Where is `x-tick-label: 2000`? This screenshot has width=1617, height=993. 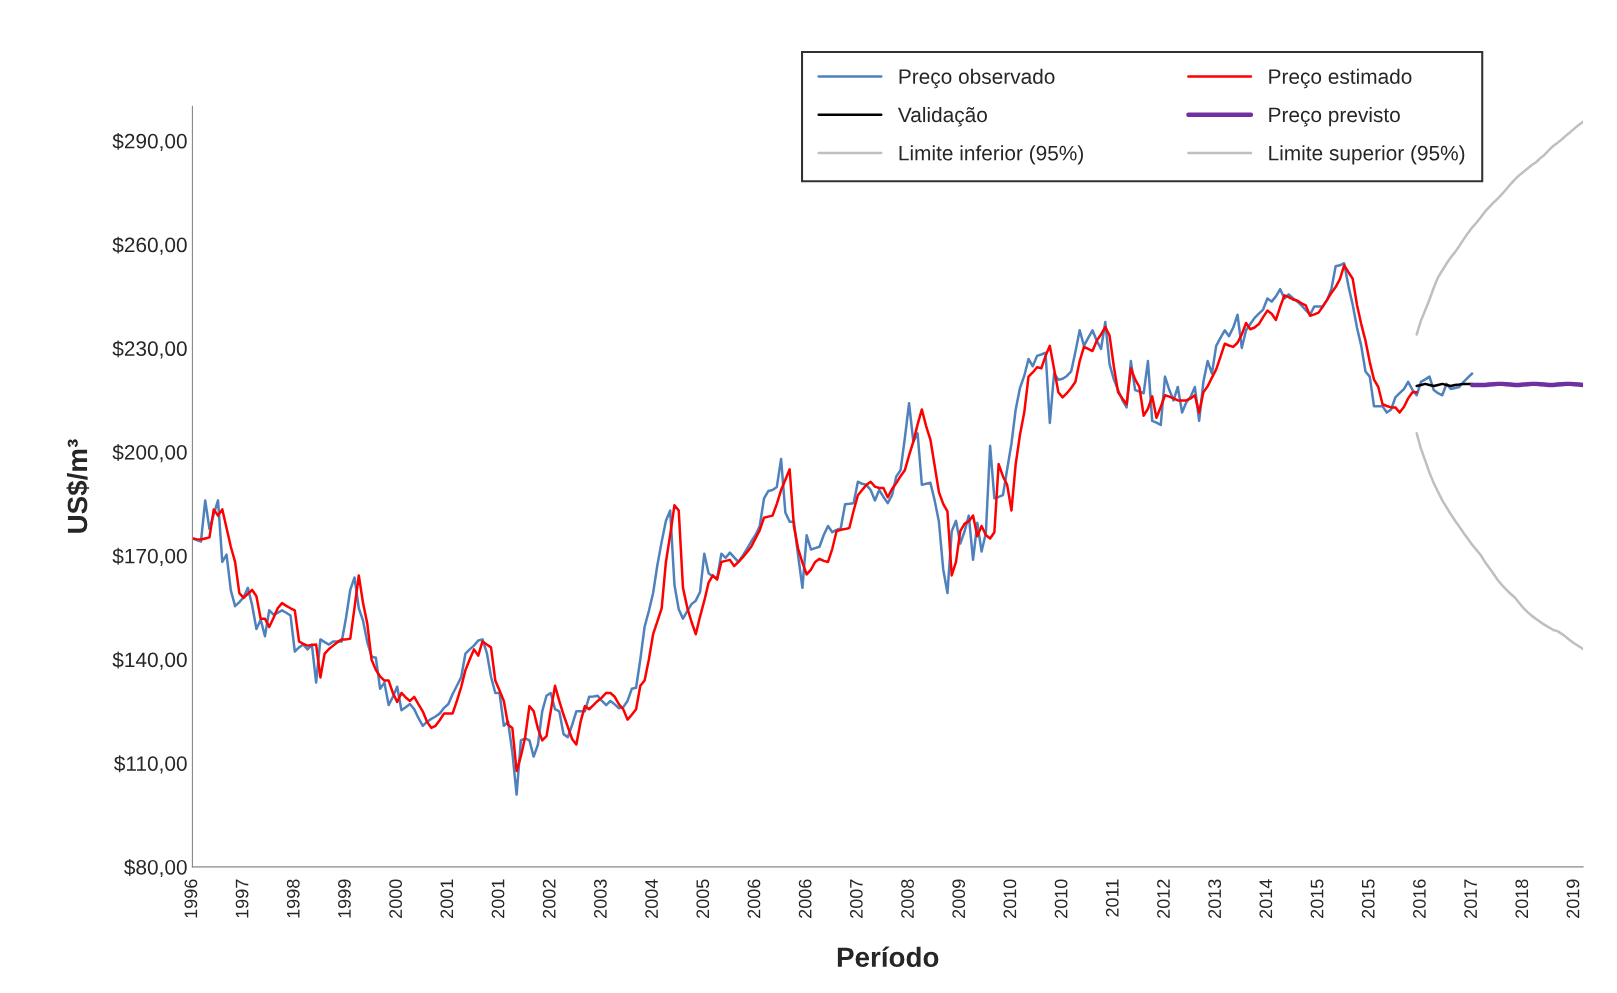
x-tick-label: 2000 is located at coordinates (396, 898).